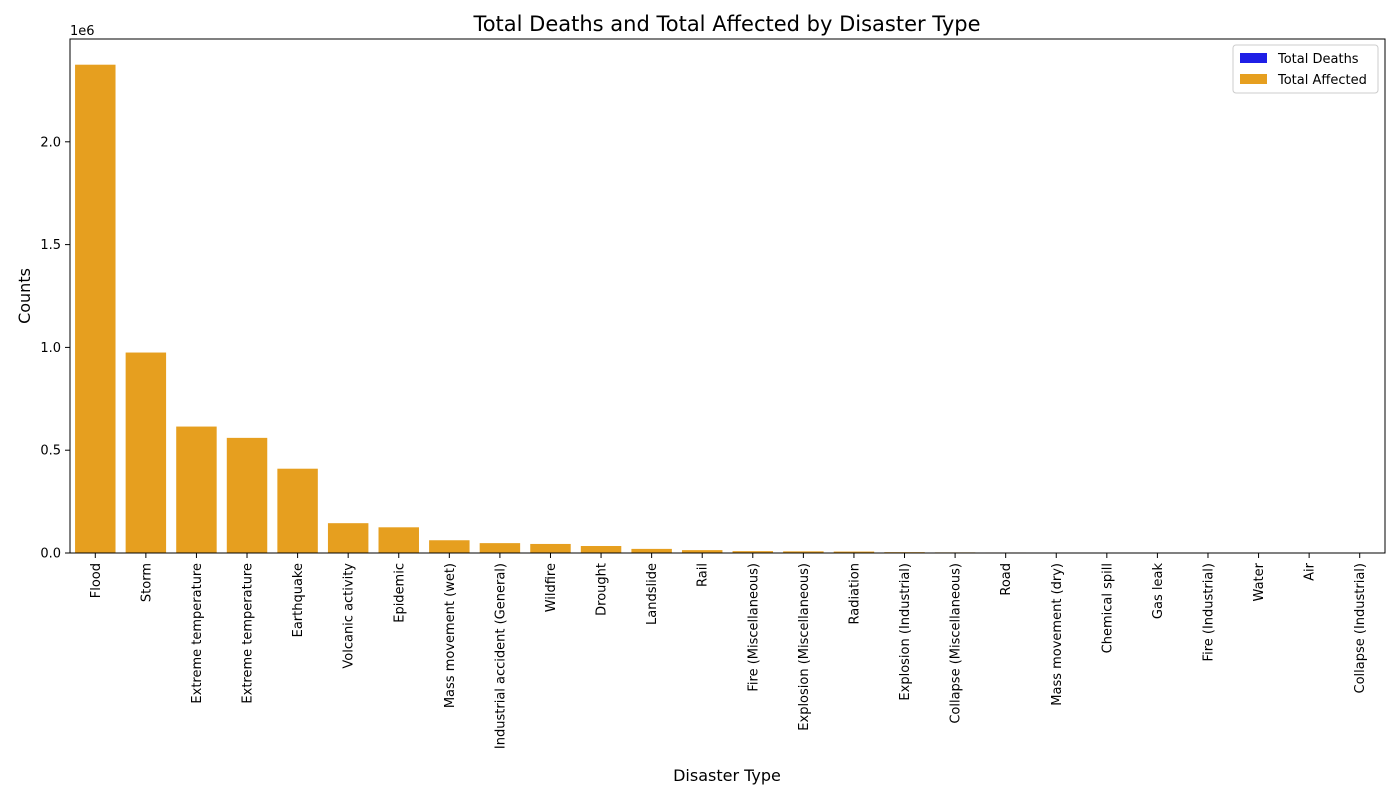  Describe the element at coordinates (349, 616) in the screenshot. I see `x-tick-label-5: Volcanic activity` at that location.